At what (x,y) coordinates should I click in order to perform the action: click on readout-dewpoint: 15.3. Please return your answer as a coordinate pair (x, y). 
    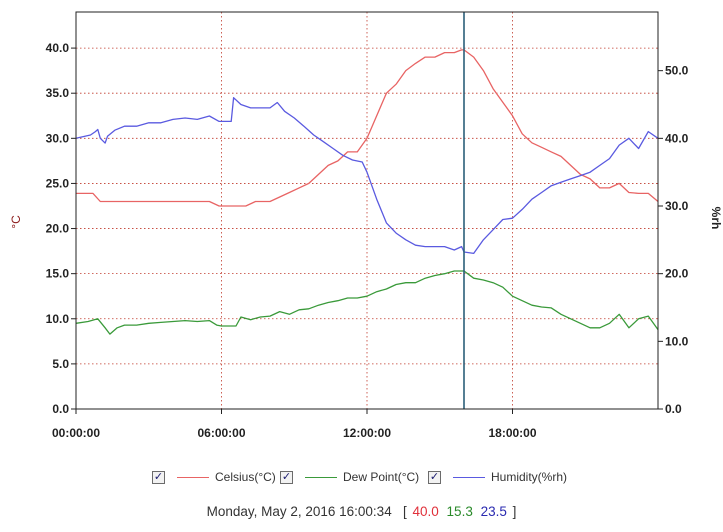
    Looking at the image, I should click on (459, 511).